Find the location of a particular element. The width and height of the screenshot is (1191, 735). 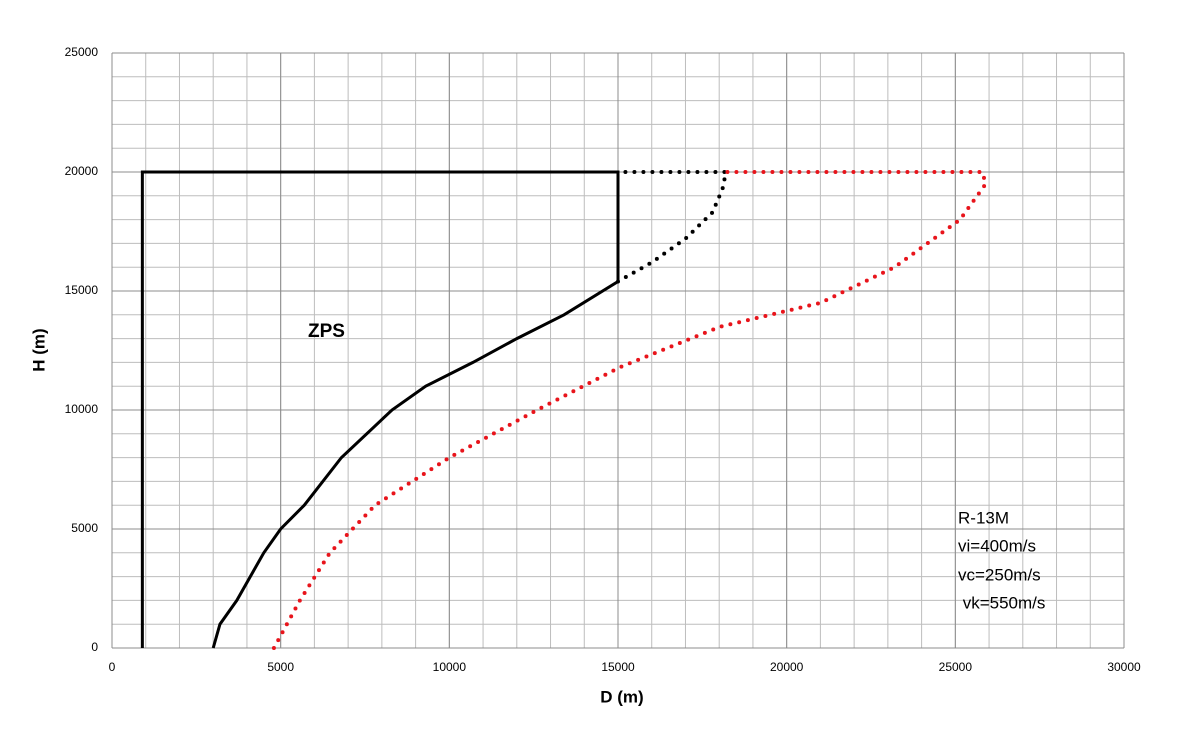

y-tick-label: 25000 is located at coordinates (82, 52).